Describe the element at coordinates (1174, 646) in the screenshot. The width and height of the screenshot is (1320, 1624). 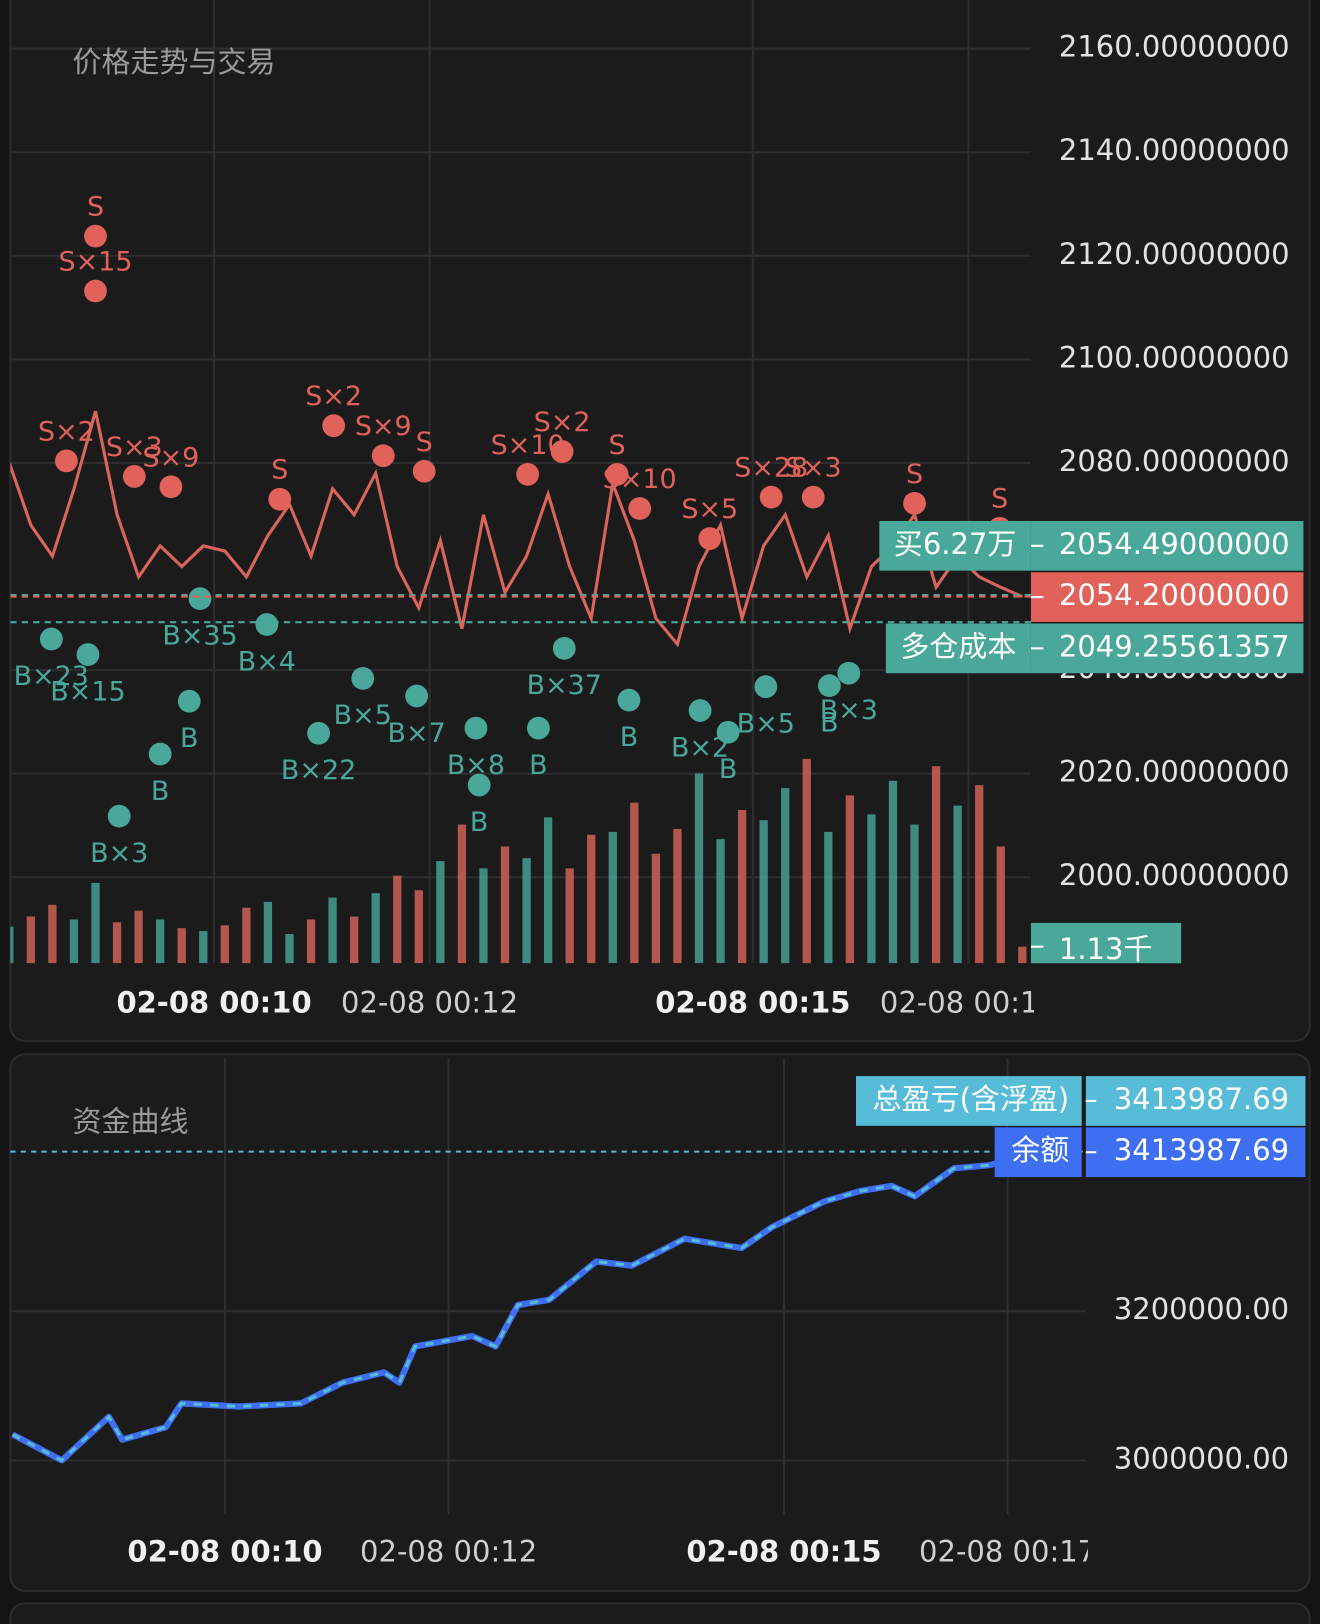
I see `price-value-label: 2049.25561357` at that location.